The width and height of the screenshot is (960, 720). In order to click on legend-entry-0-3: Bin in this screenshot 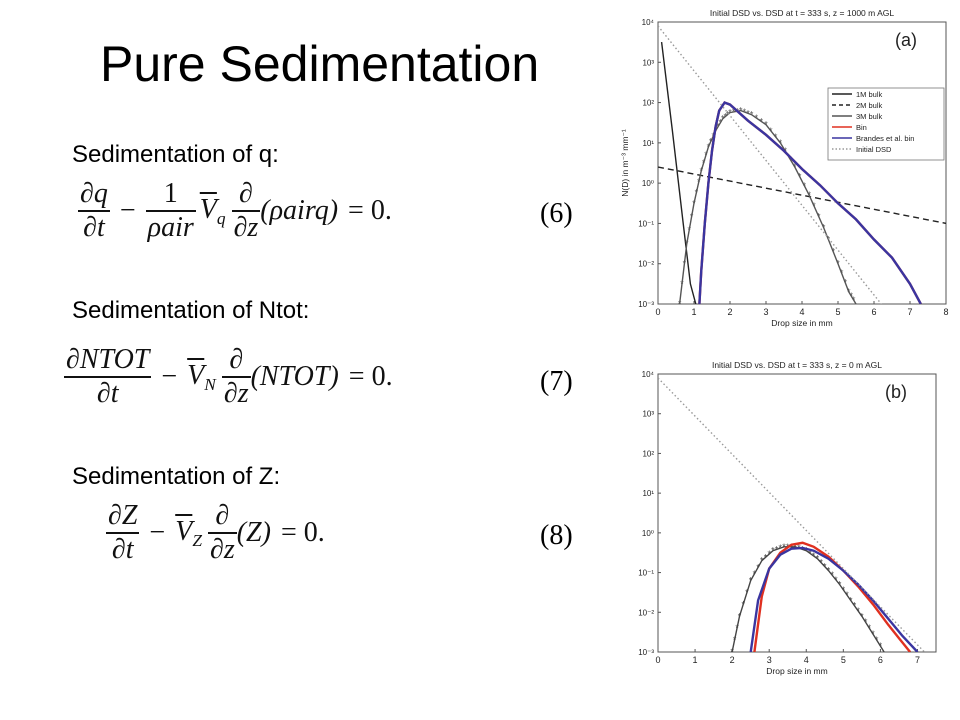, I will do `click(861, 127)`.